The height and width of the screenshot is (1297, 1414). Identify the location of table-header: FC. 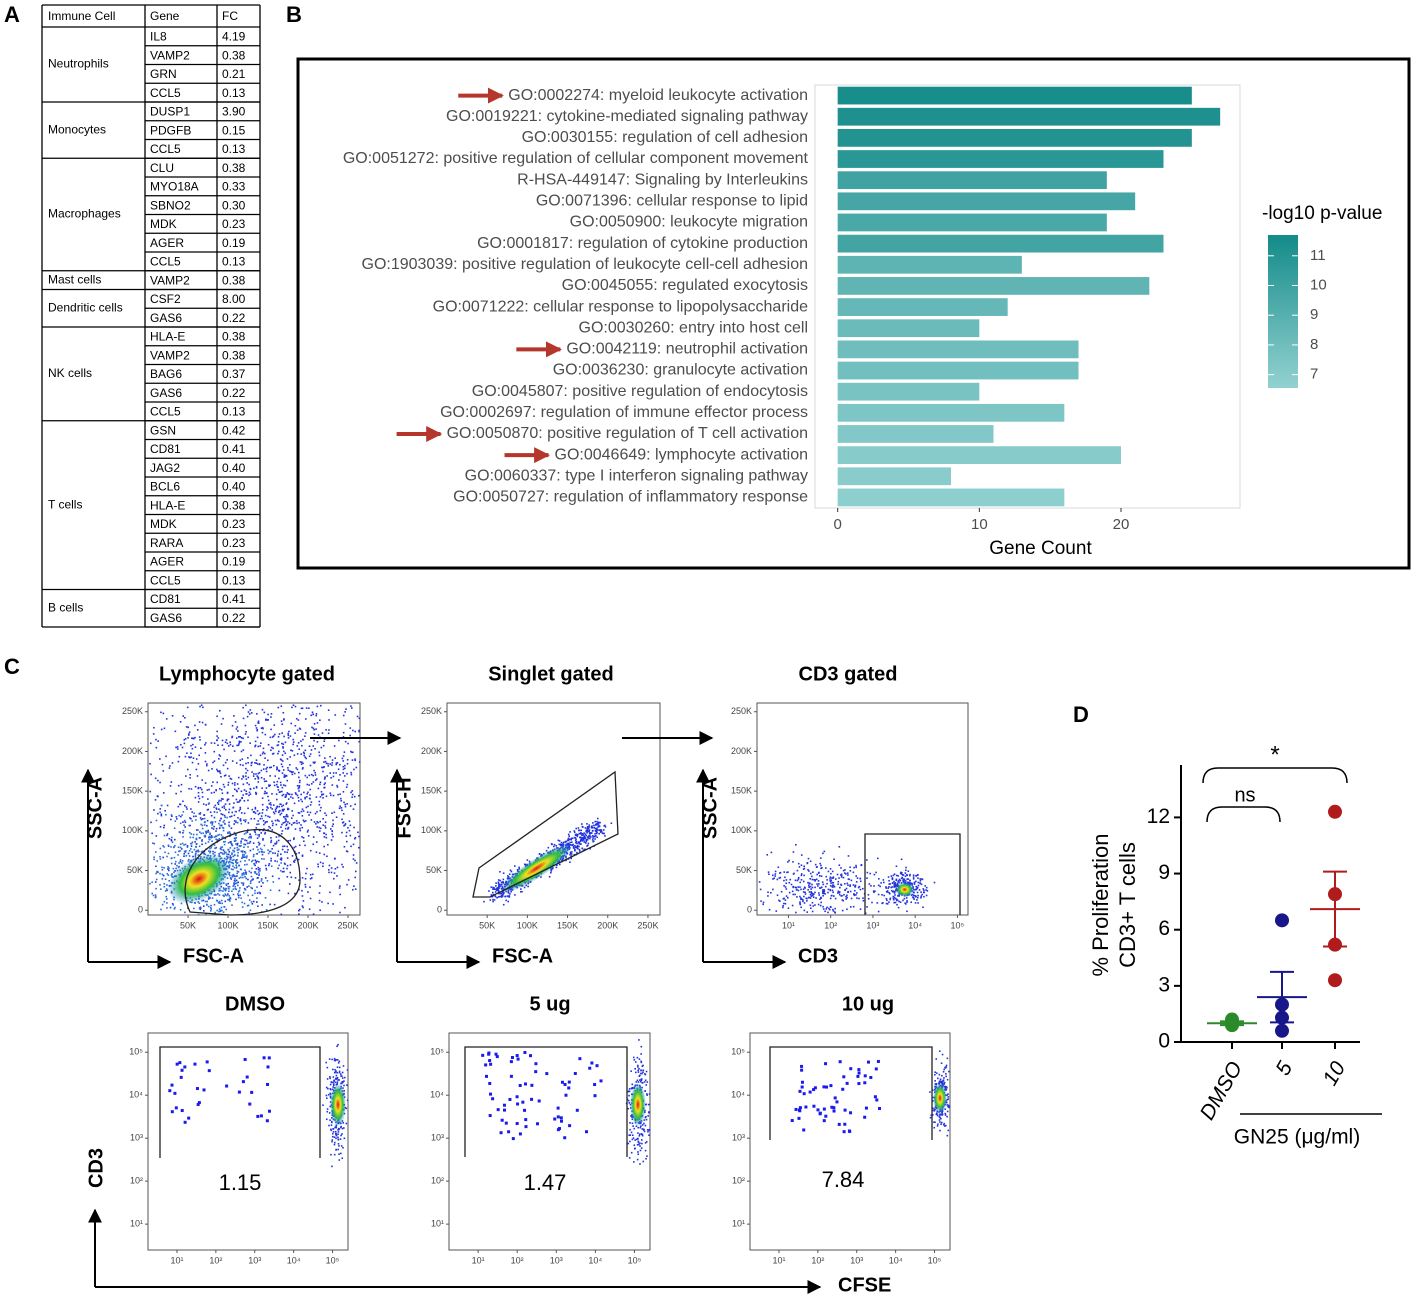
(230, 16).